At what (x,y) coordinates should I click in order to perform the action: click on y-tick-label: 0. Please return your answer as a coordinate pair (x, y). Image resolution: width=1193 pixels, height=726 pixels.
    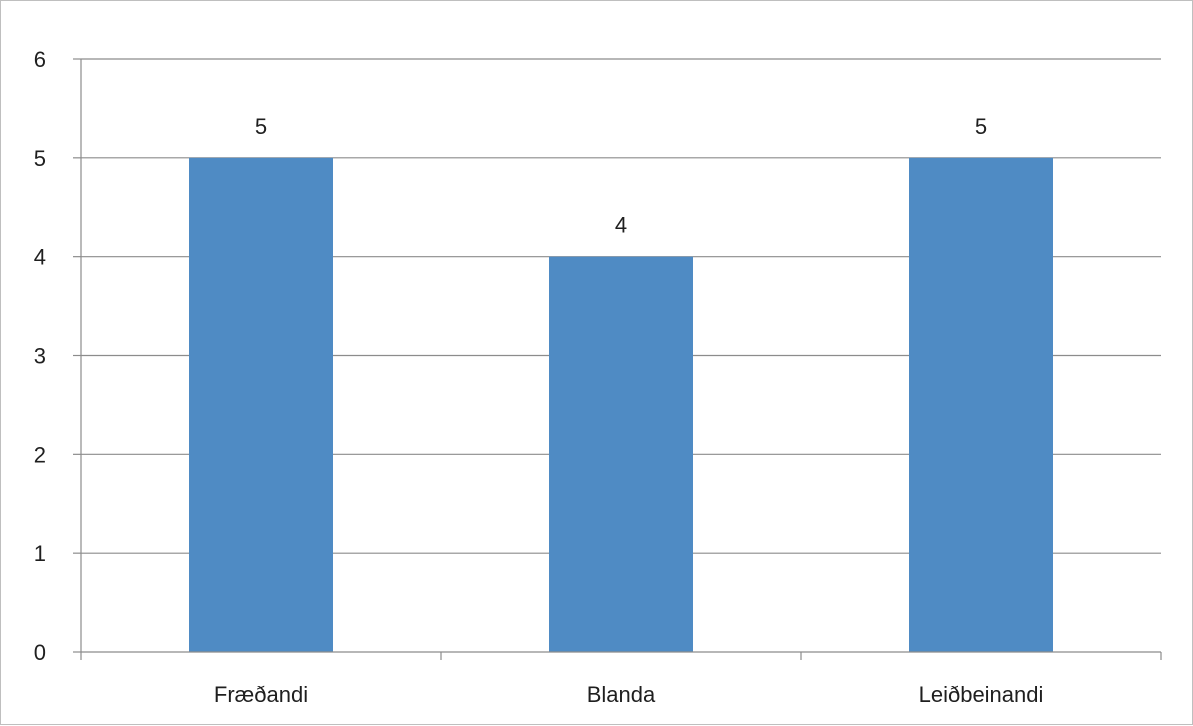
    Looking at the image, I should click on (40, 652).